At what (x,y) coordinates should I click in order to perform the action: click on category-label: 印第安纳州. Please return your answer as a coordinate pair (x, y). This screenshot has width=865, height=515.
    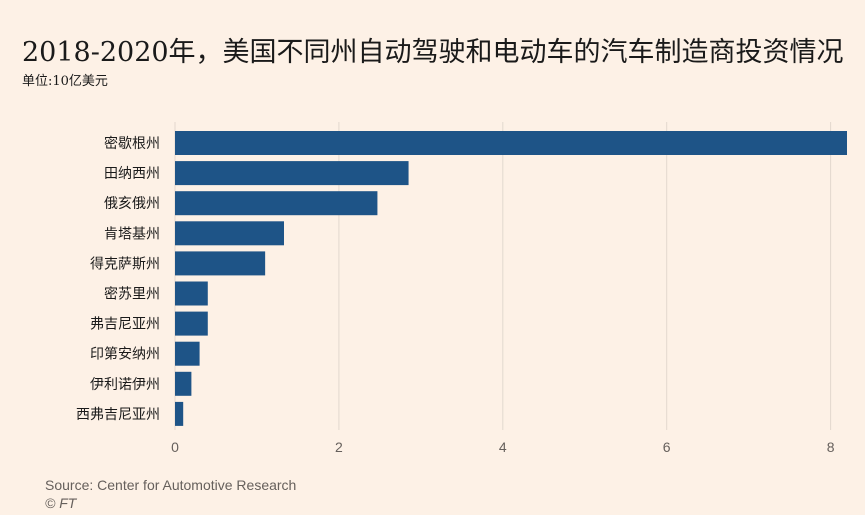
    Looking at the image, I should click on (125, 354).